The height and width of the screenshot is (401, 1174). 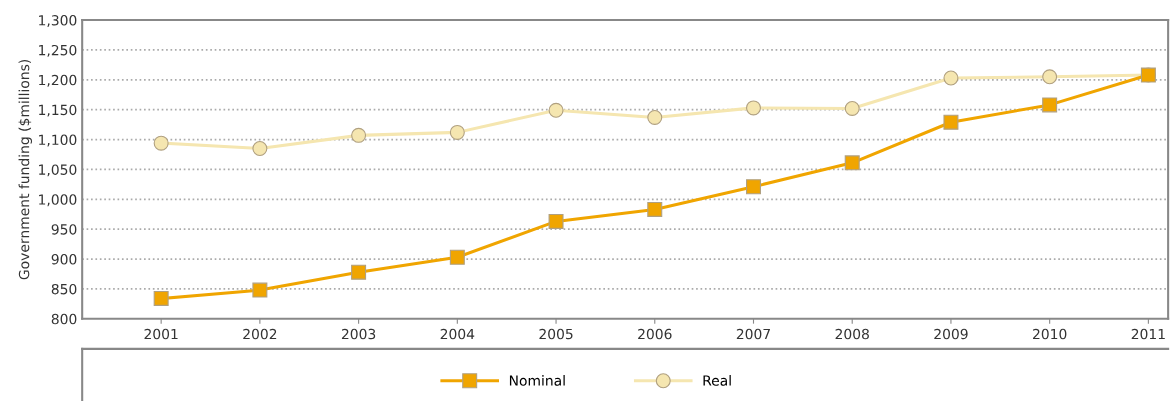 I want to click on y-tick-label: 1,250, so click(x=58, y=50).